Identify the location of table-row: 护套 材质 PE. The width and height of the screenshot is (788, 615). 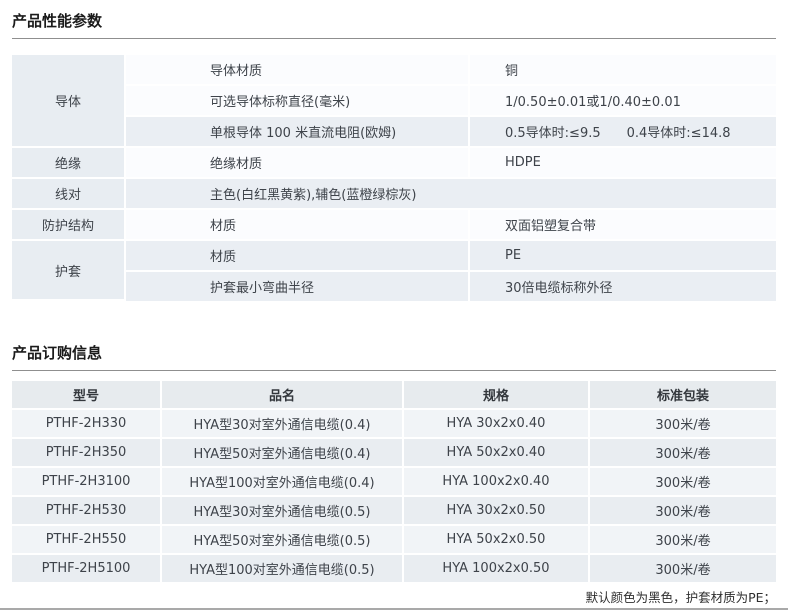
(394, 271).